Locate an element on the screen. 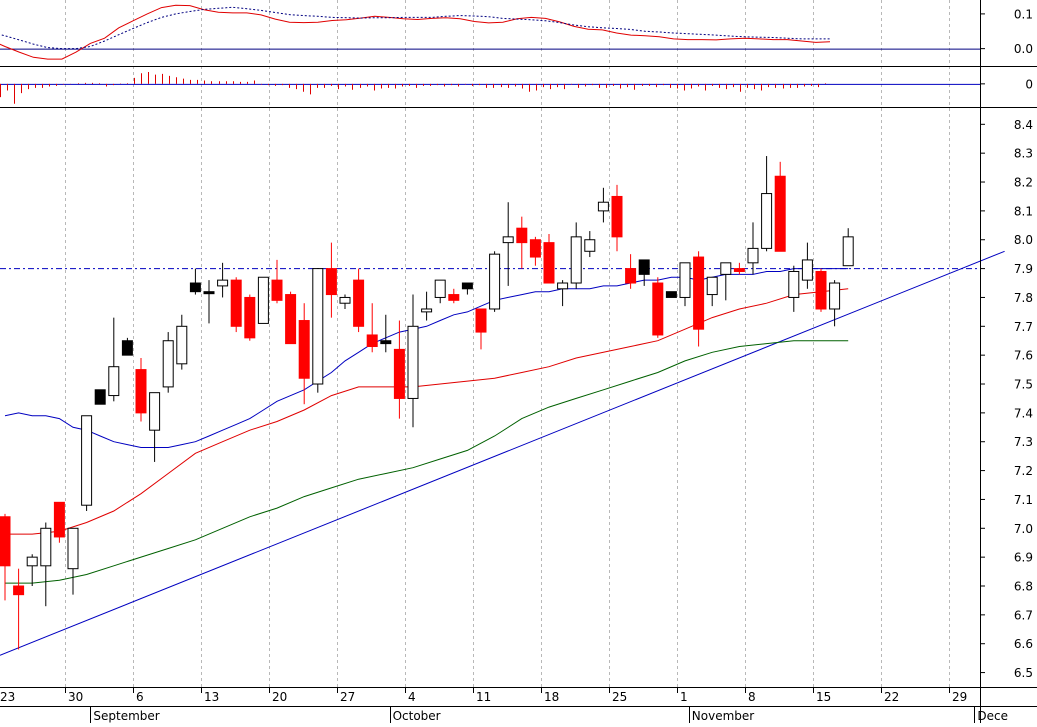 This screenshot has height=727, width=1037. y-tick-label: 7.0 is located at coordinates (1023, 529).